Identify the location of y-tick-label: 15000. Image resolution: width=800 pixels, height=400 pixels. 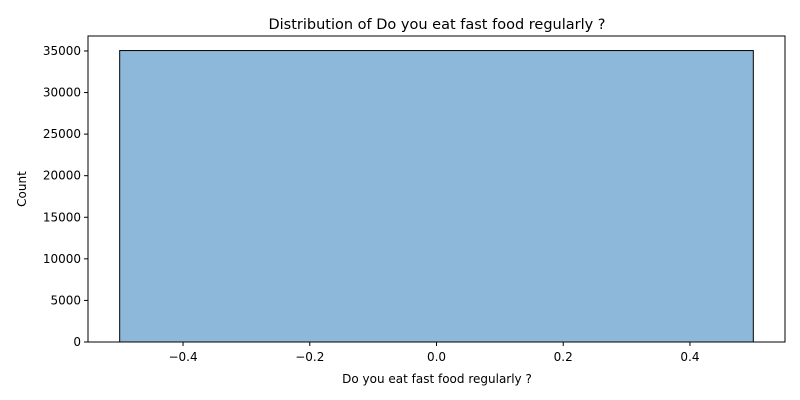
(62, 217).